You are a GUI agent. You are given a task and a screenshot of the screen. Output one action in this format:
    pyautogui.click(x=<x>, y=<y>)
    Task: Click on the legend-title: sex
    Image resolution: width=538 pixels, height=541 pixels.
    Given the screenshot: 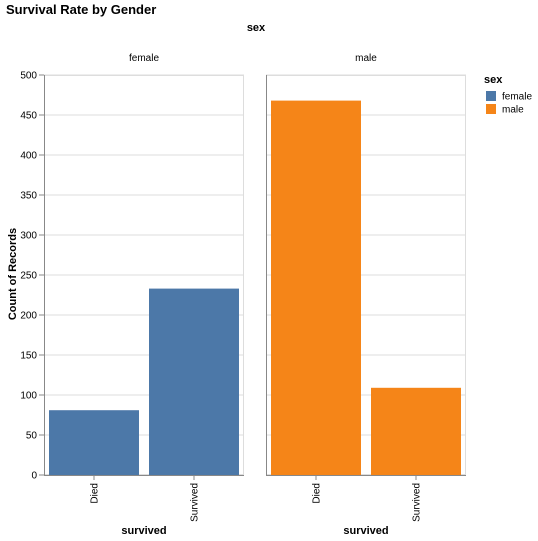 What is the action you would take?
    pyautogui.click(x=493, y=80)
    